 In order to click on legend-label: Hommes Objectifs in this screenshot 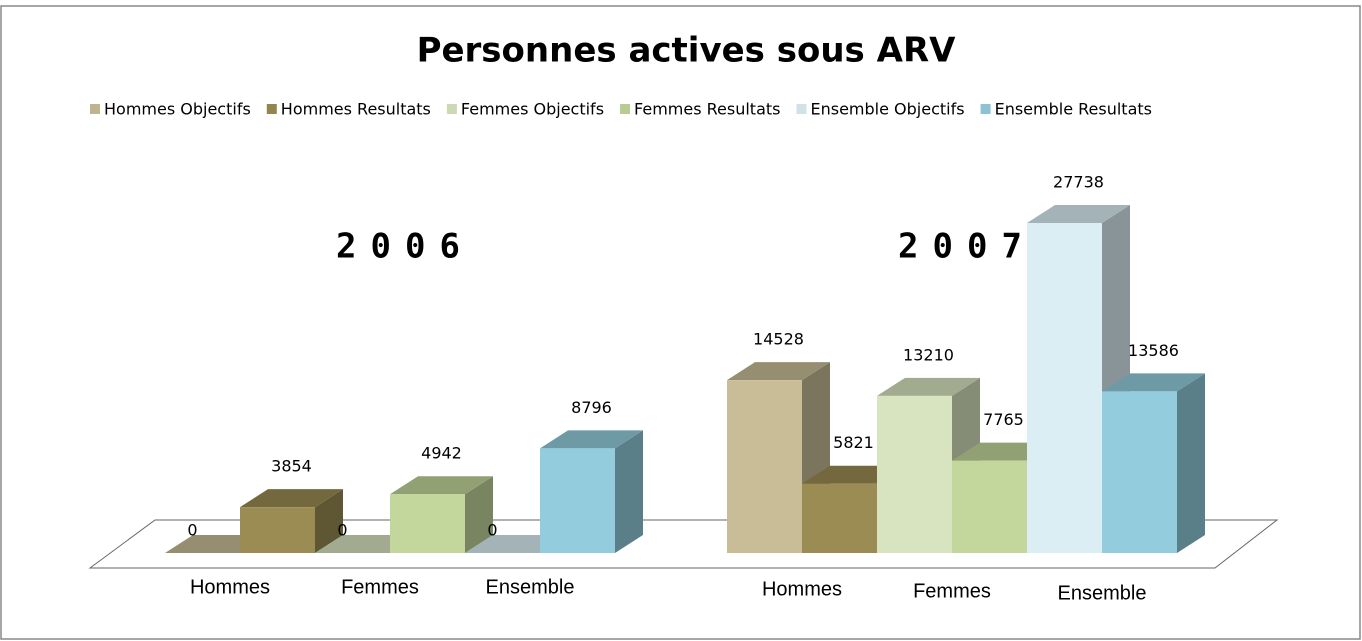, I will do `click(177, 109)`.